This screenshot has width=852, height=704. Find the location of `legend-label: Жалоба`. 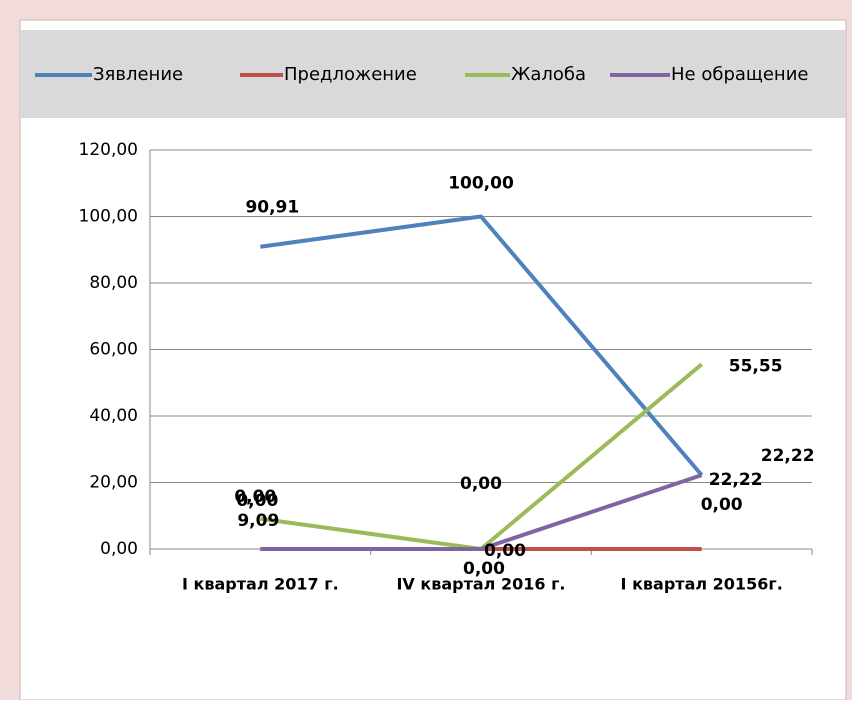

legend-label: Жалоба is located at coordinates (548, 74).